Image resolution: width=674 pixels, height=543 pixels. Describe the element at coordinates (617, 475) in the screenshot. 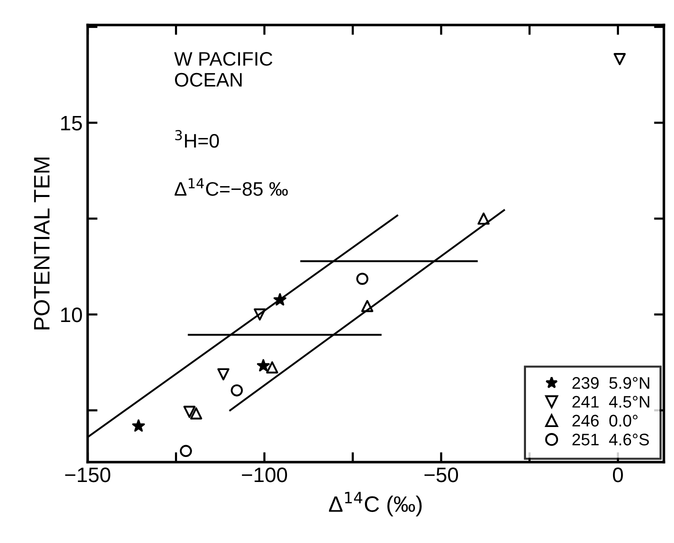

I see `x-tick-label: 0` at that location.